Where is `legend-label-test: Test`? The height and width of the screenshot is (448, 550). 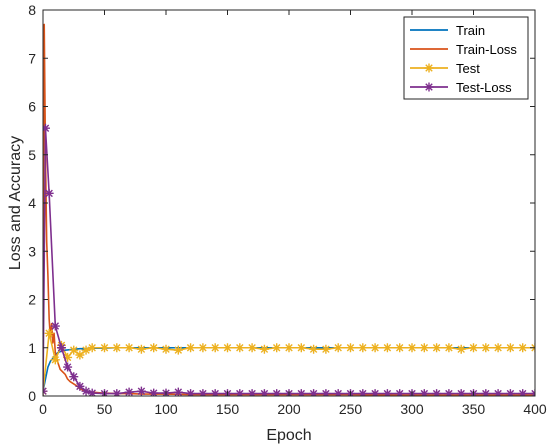
legend-label-test: Test is located at coordinates (468, 68).